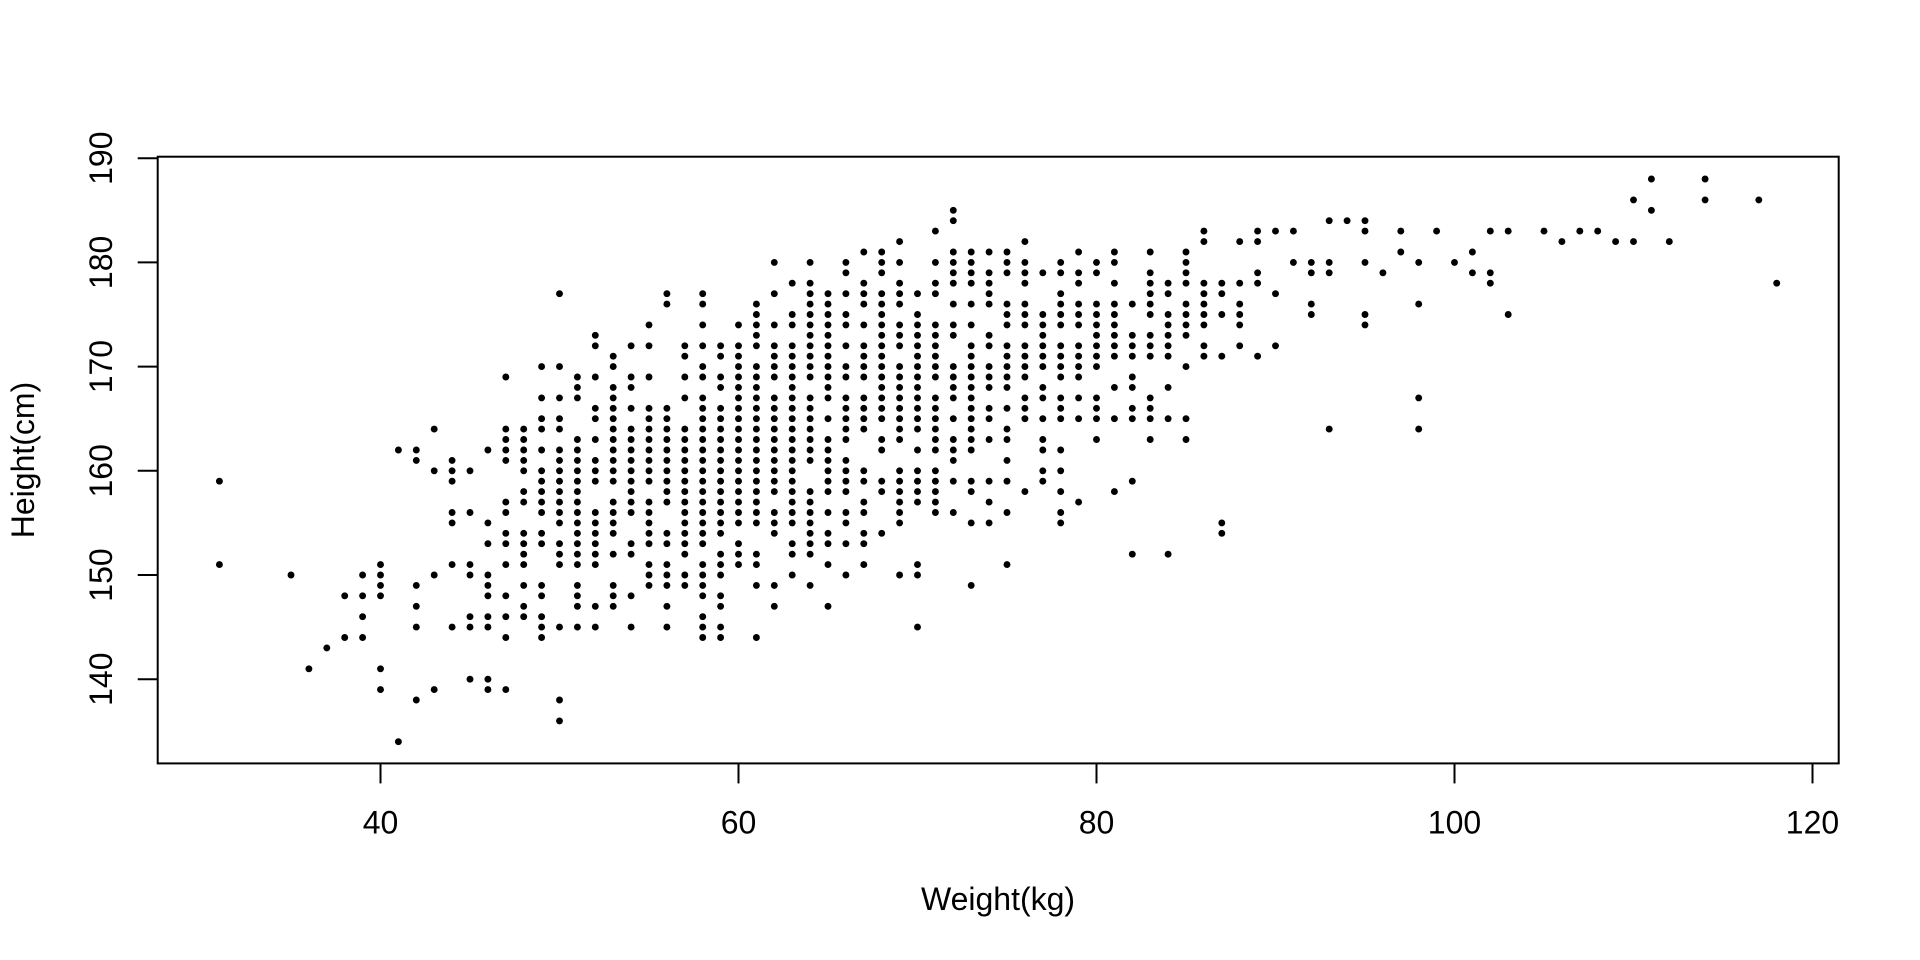 This screenshot has height=960, width=1920. Describe the element at coordinates (101, 574) in the screenshot. I see `svg-text: 150` at that location.